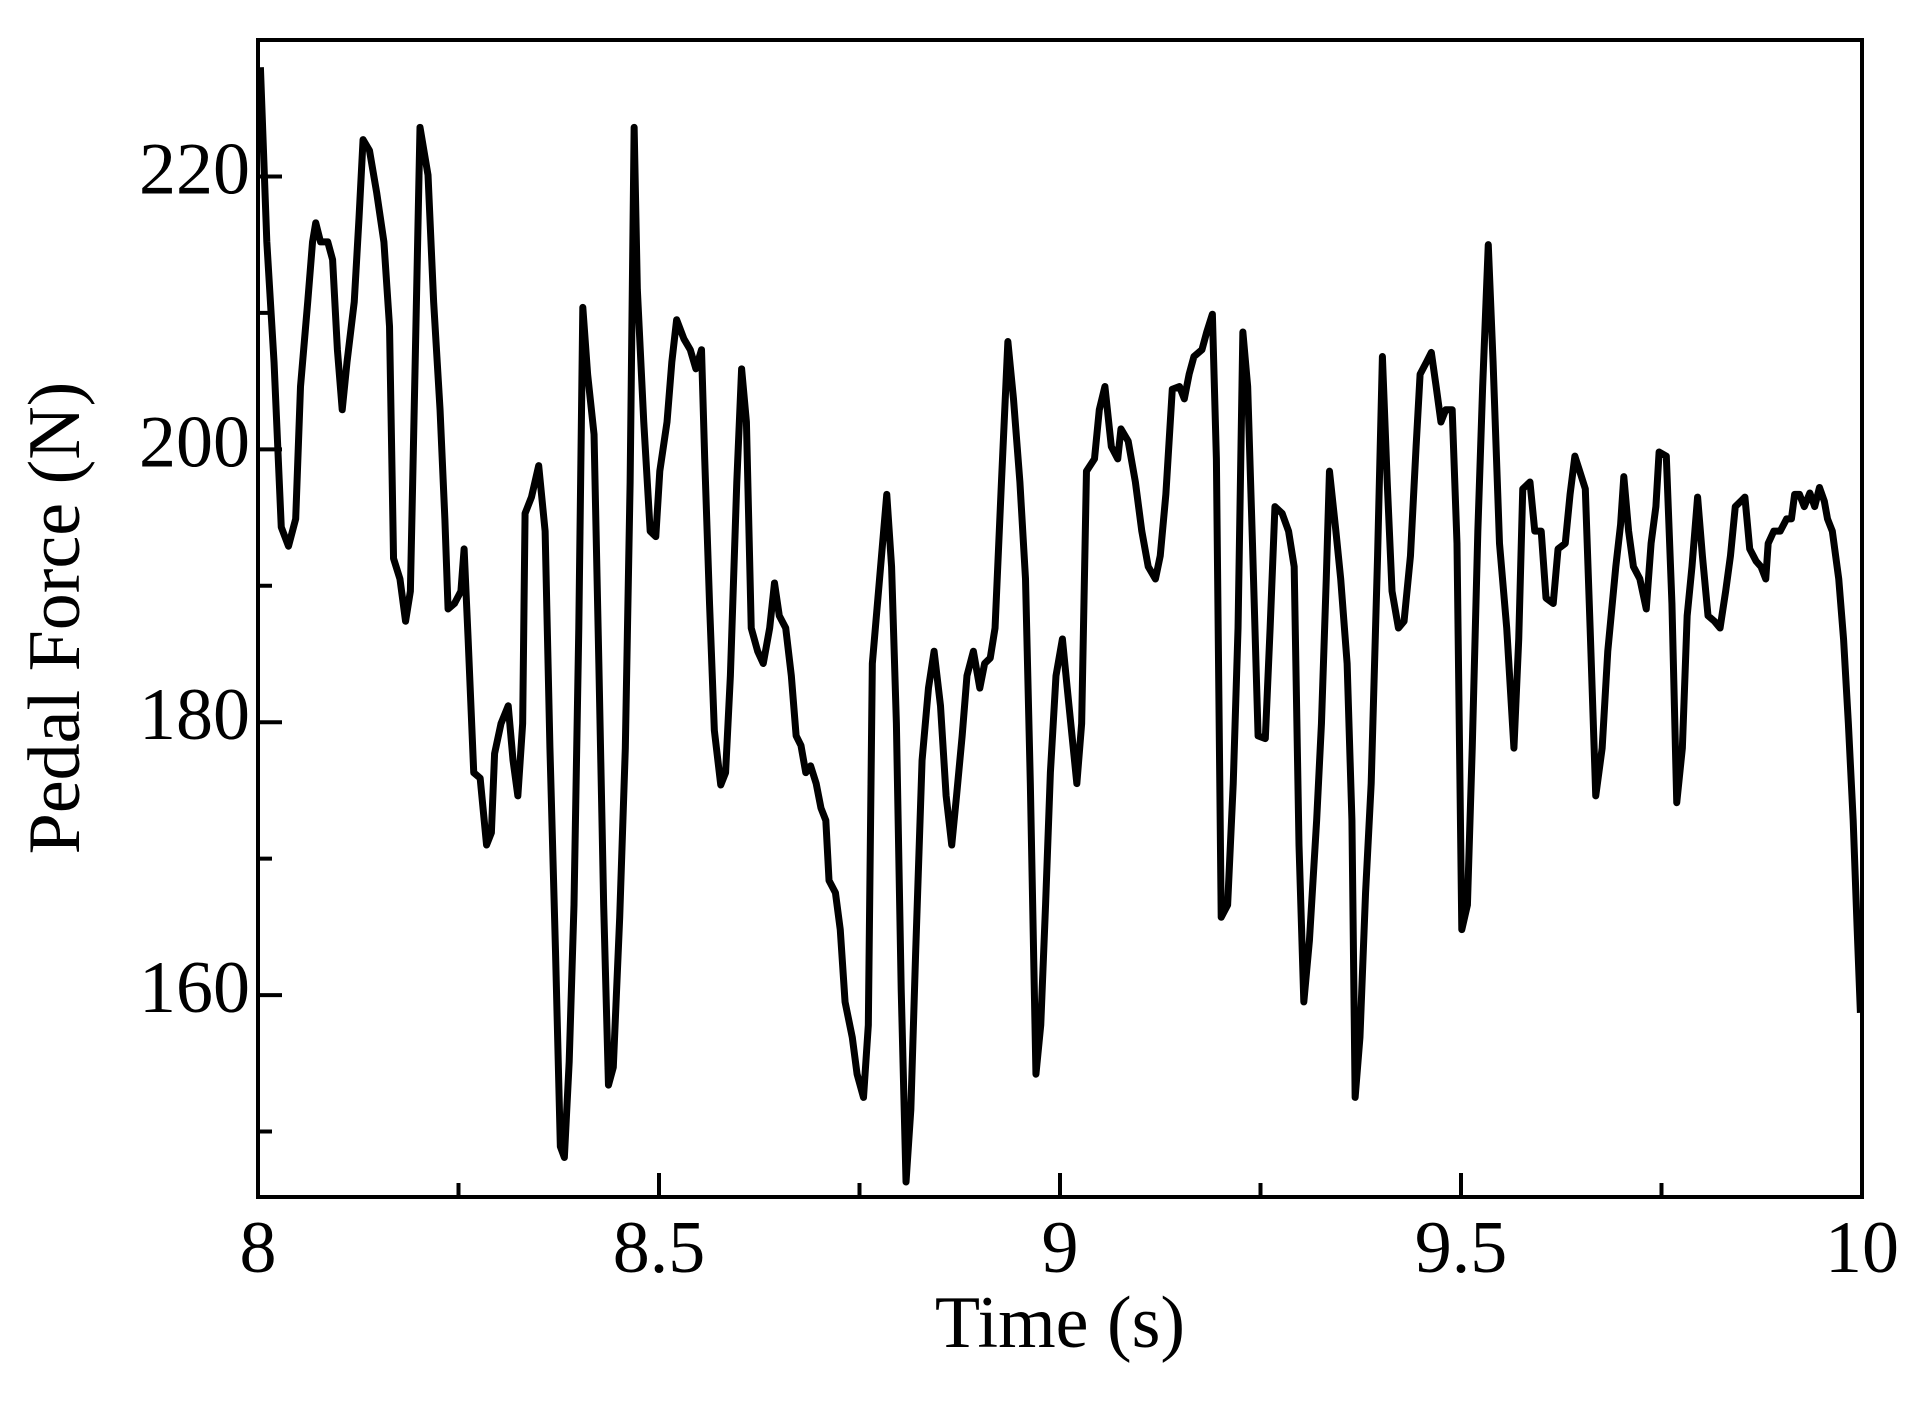 This screenshot has width=1905, height=1410. What do you see at coordinates (194, 169) in the screenshot?
I see `y-tick-label: 220` at bounding box center [194, 169].